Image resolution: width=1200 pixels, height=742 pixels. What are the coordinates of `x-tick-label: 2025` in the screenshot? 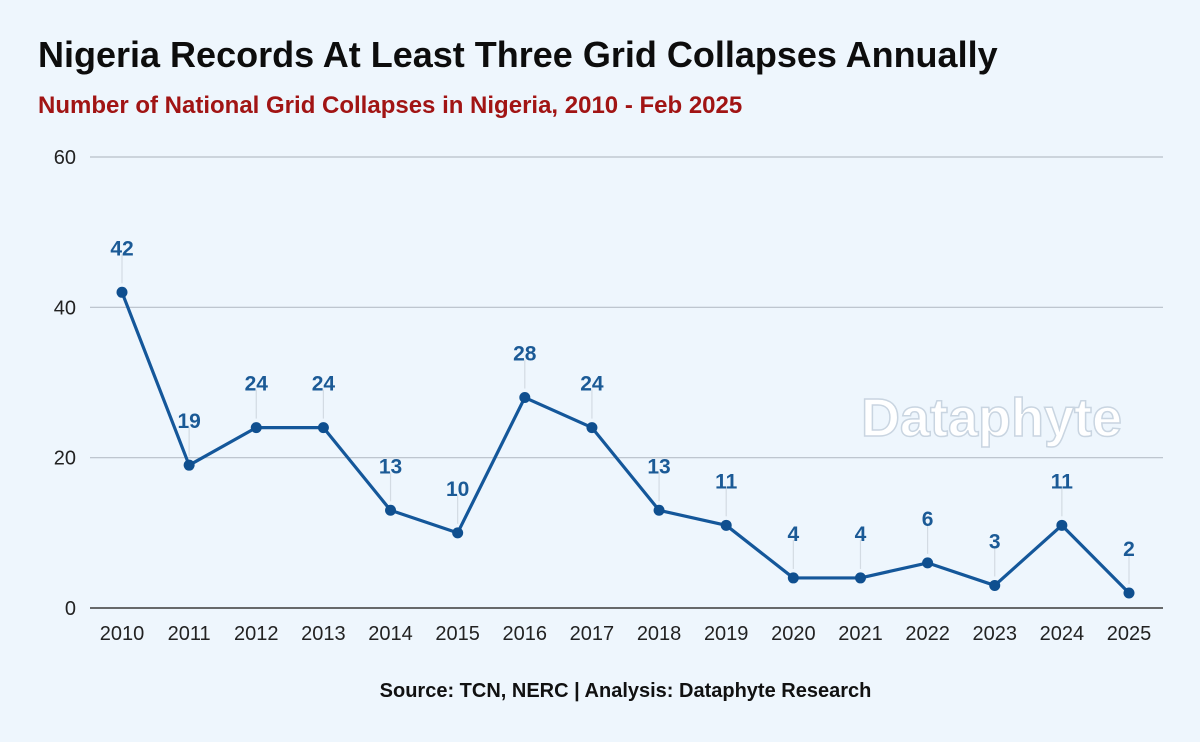 It's located at (1129, 634).